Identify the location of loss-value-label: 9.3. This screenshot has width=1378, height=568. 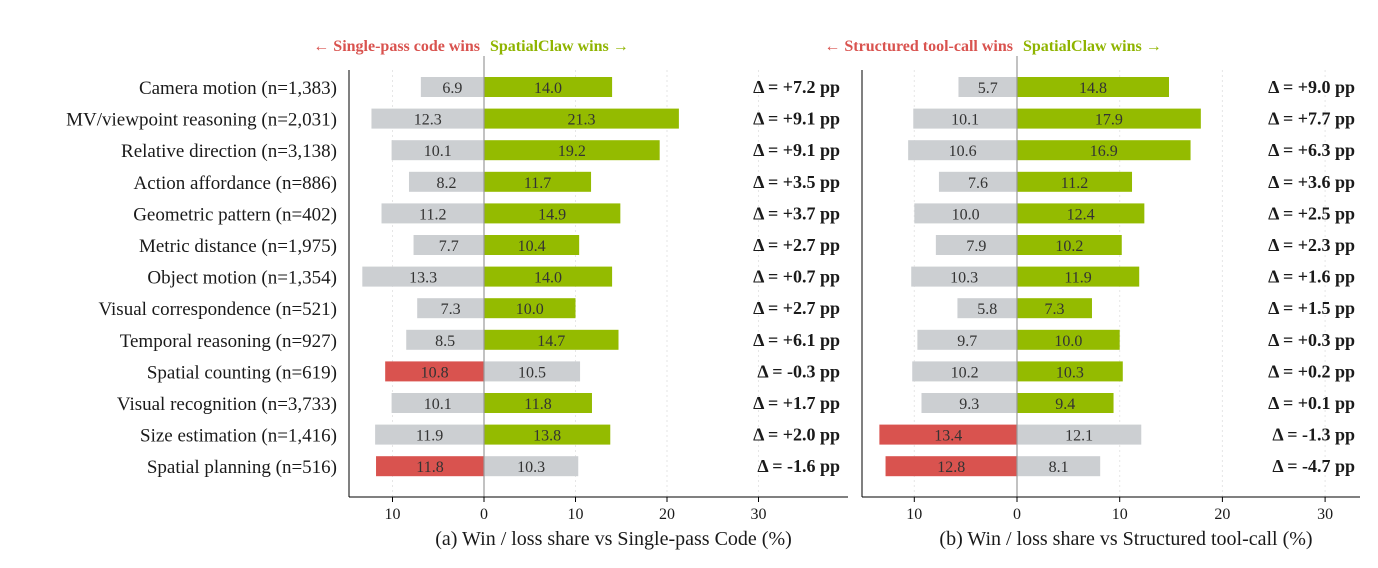
(969, 404).